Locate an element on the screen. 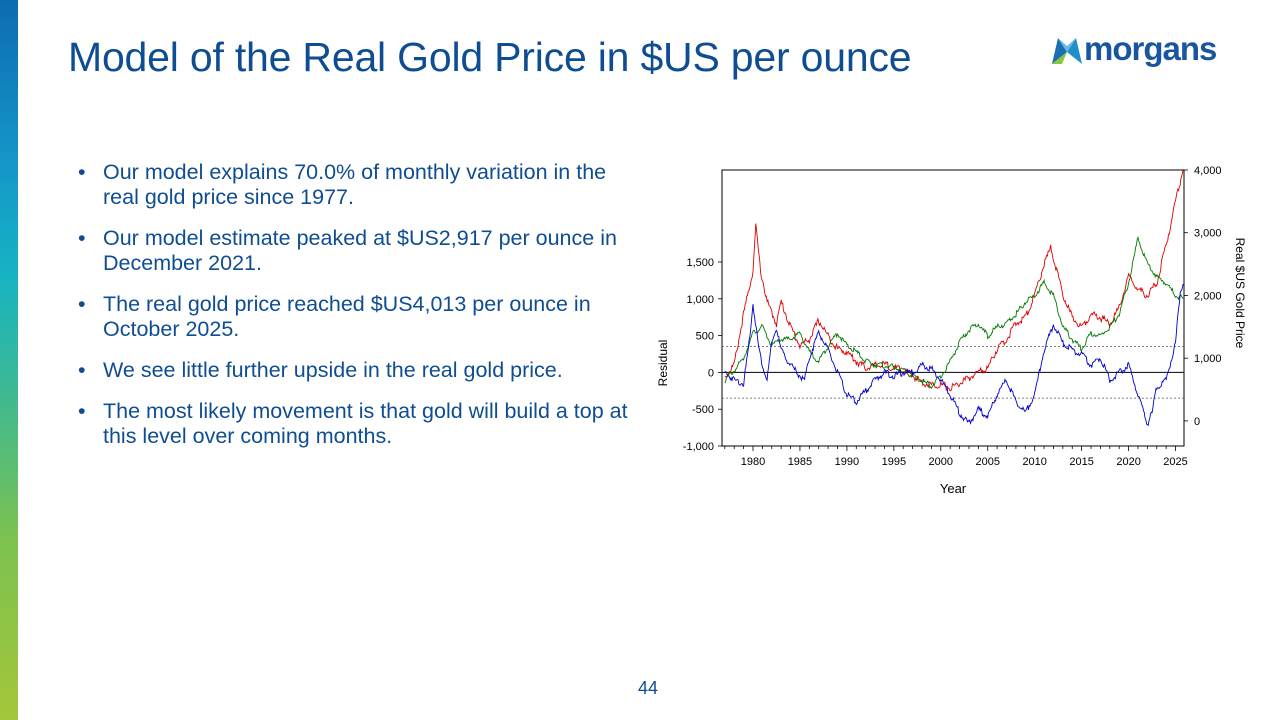  left-tick-label: 0 is located at coordinates (711, 373).